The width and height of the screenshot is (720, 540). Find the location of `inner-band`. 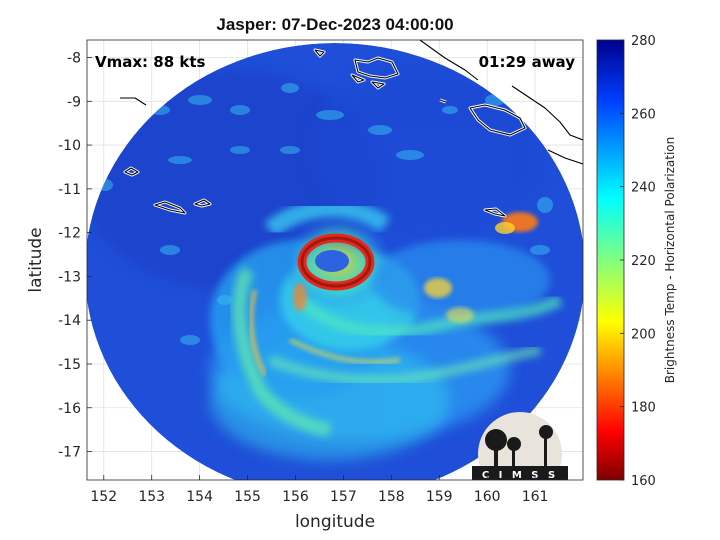

inner-band is located at coordinates (429, 316).